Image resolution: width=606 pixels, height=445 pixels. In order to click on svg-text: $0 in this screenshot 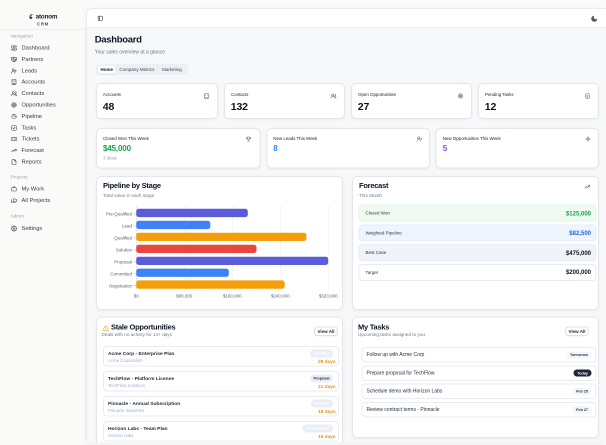, I will do `click(137, 295)`.